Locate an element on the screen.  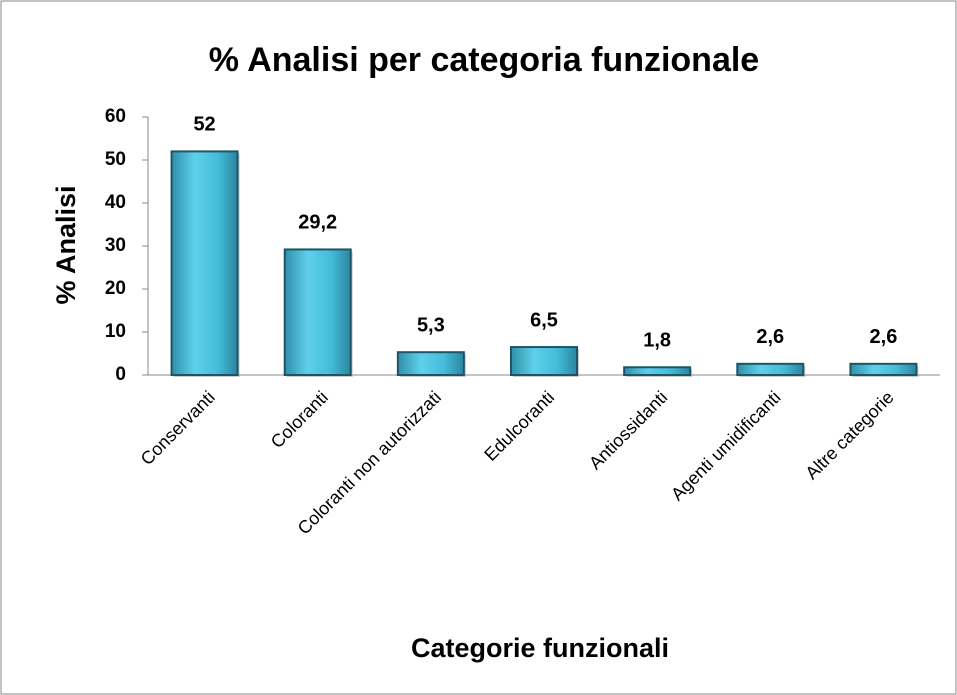
y-axis-title: % Analisi is located at coordinates (66, 244).